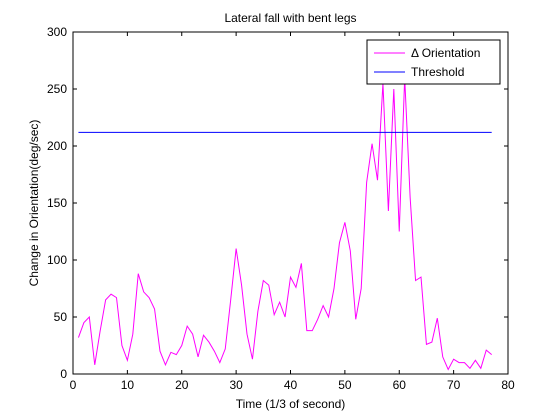 This screenshot has width=560, height=420. Describe the element at coordinates (57, 89) in the screenshot. I see `y-tick-label: 250` at that location.